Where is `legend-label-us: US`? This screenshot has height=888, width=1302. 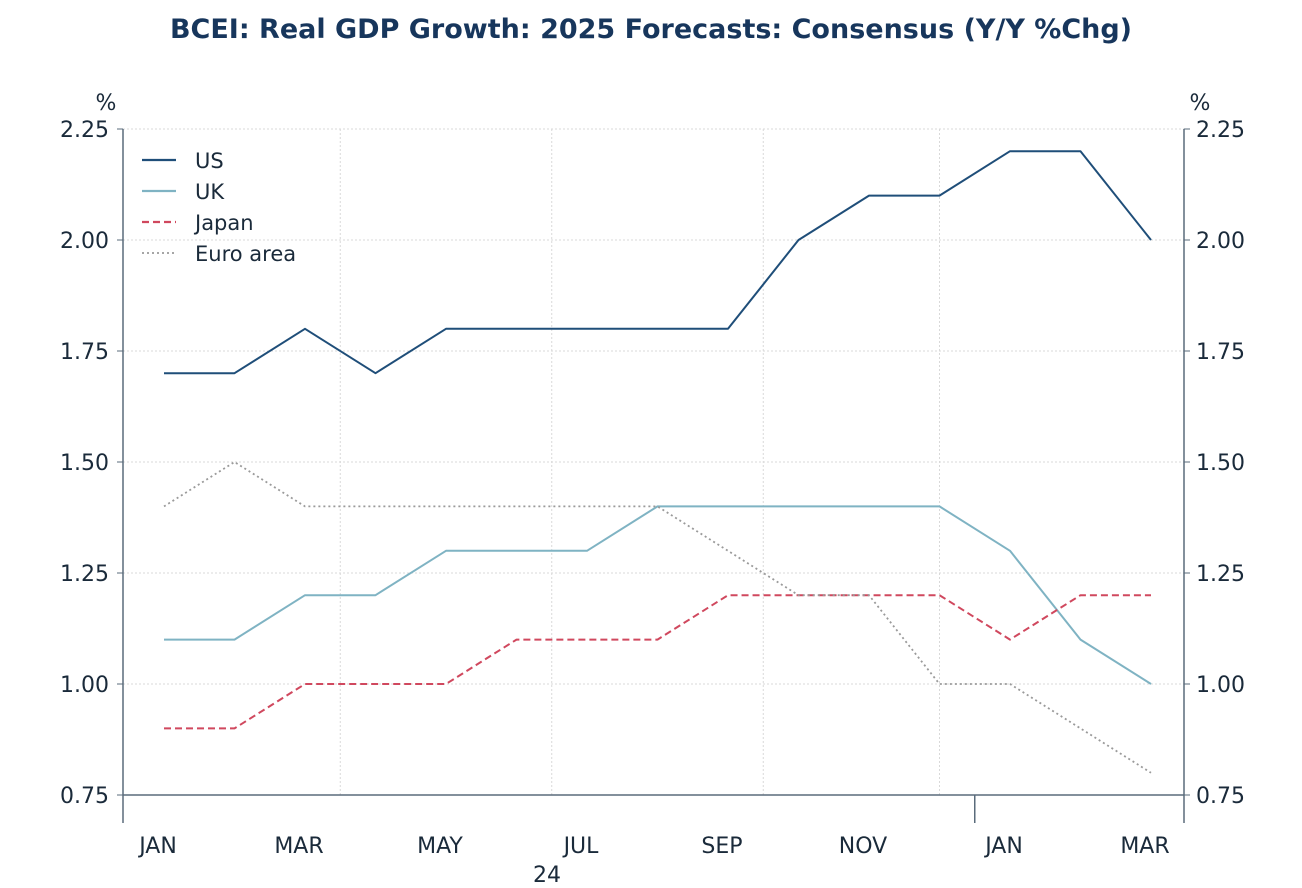 legend-label-us: US is located at coordinates (209, 161).